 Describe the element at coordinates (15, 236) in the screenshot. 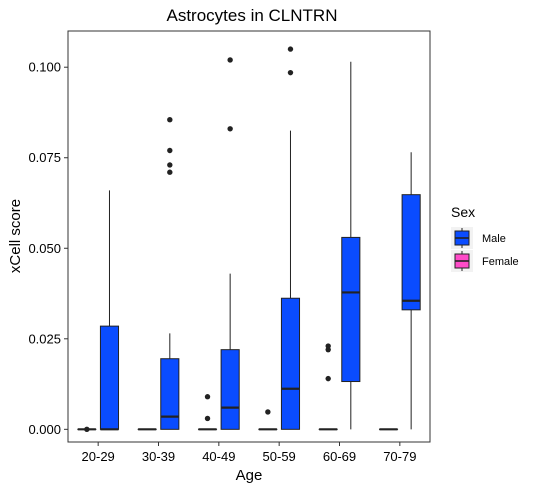

I see `y-axis-title: xCell score` at that location.